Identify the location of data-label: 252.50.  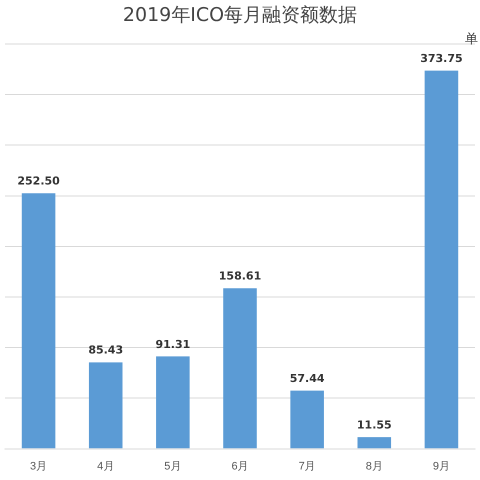
(38, 181).